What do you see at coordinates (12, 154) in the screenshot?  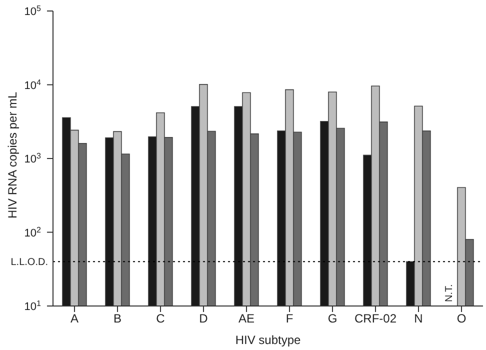 I see `y-axis-title: HIV RNA copies per mL` at bounding box center [12, 154].